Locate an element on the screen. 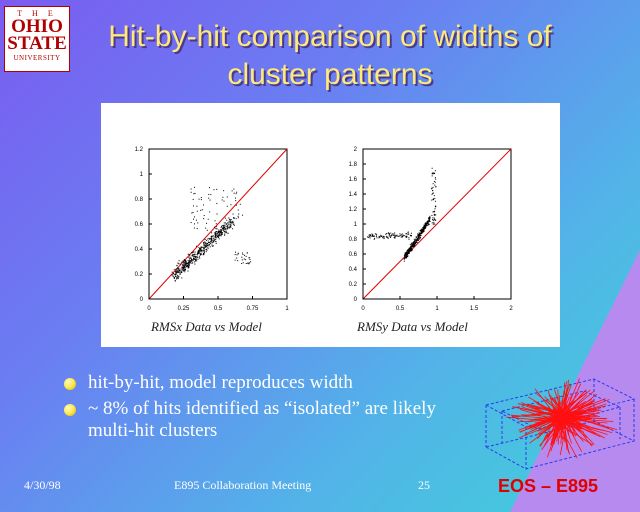 The width and height of the screenshot is (640, 512). y-tick-label: 0 is located at coordinates (142, 300).